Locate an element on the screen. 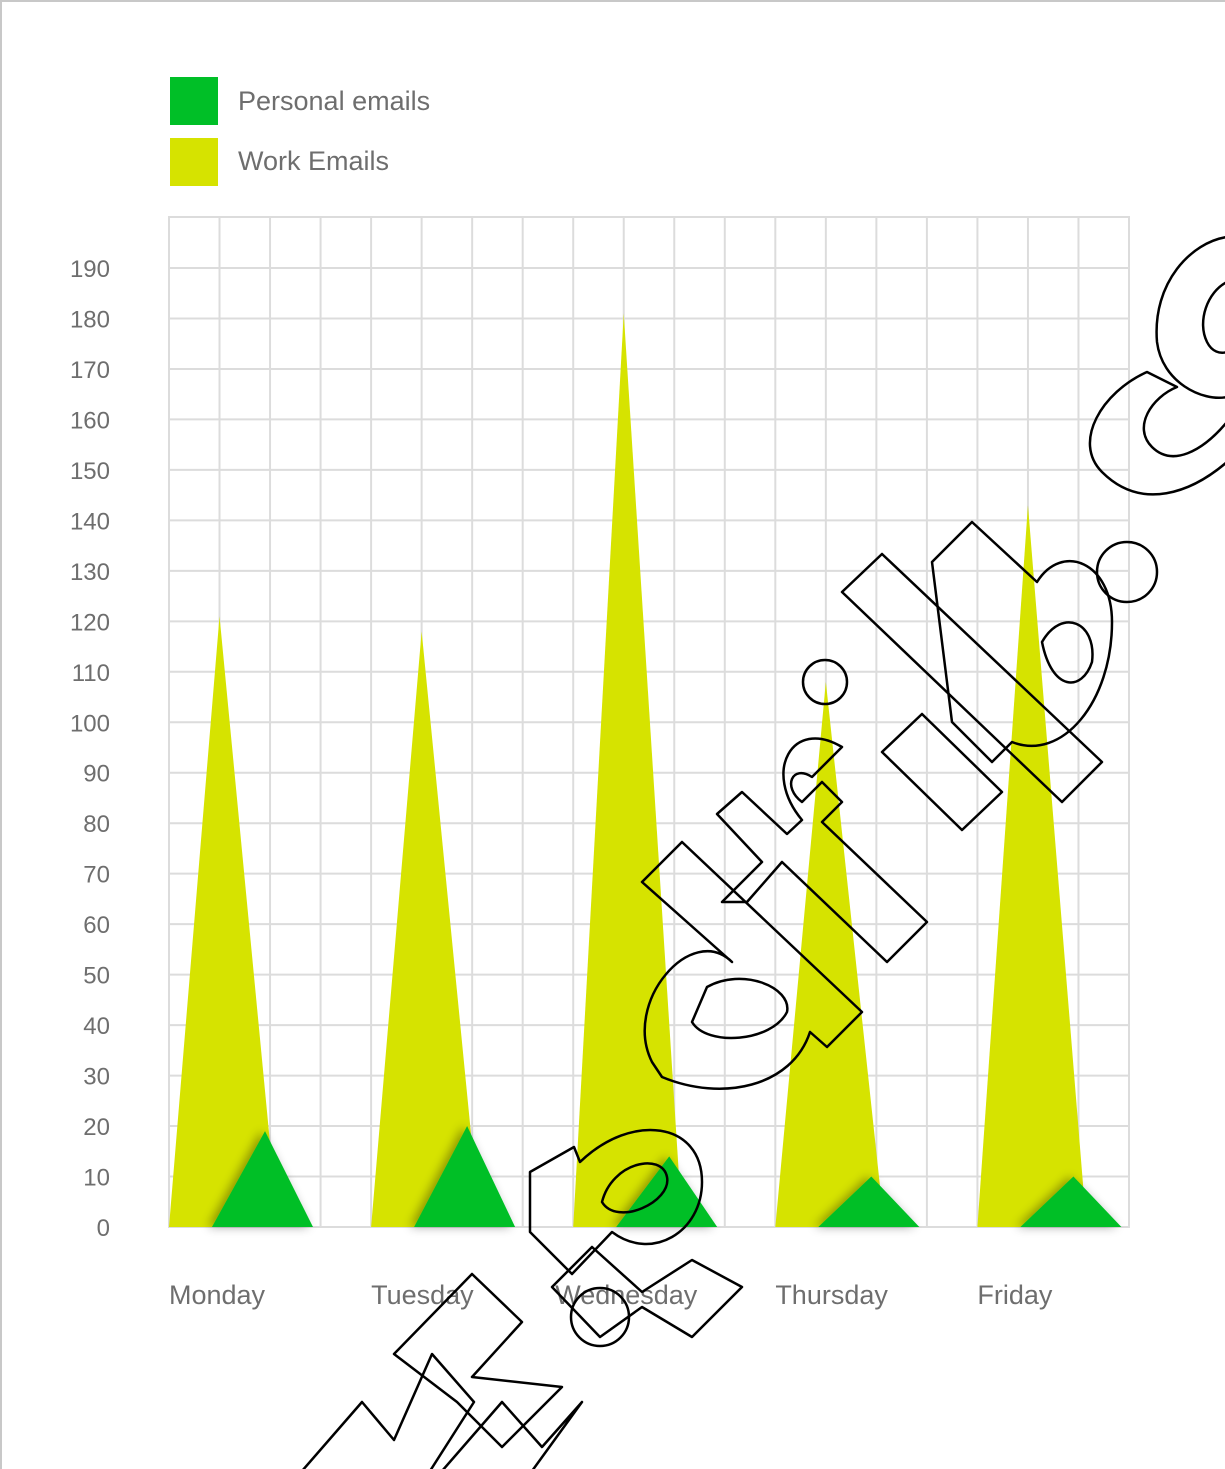 Image resolution: width=1225 pixels, height=1469 pixels. y-tick-label: 110 is located at coordinates (91, 673).